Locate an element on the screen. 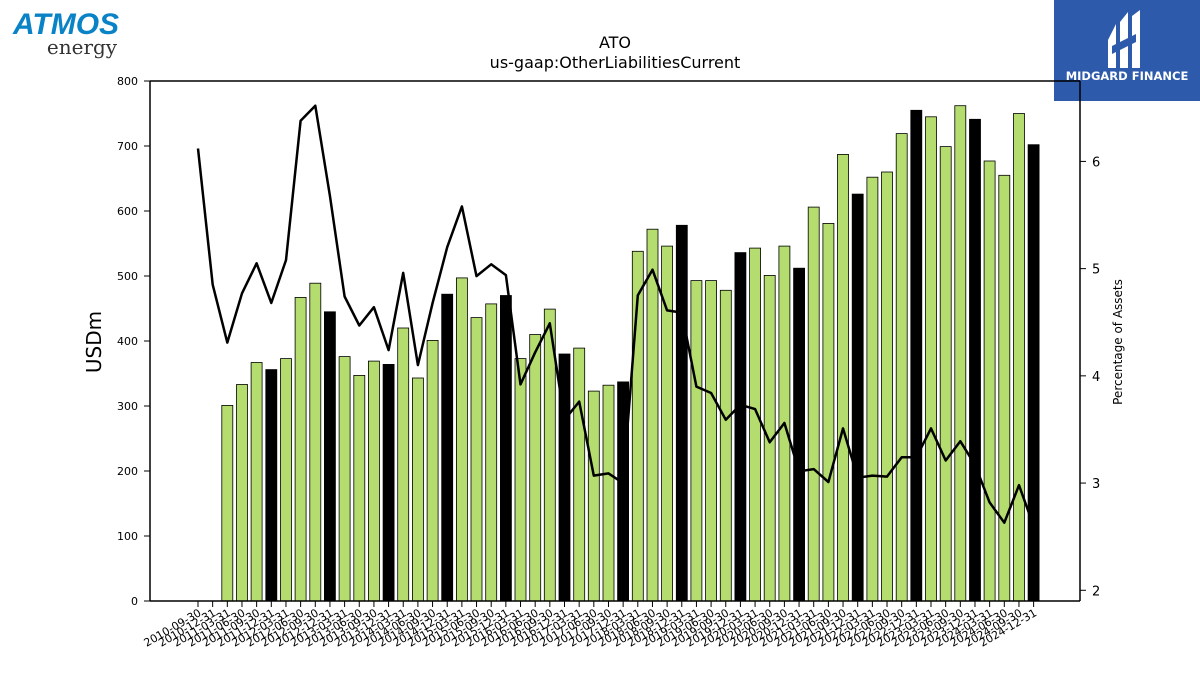 The width and height of the screenshot is (1200, 675). y2-axis-label: Percentage of Assets is located at coordinates (1118, 342).